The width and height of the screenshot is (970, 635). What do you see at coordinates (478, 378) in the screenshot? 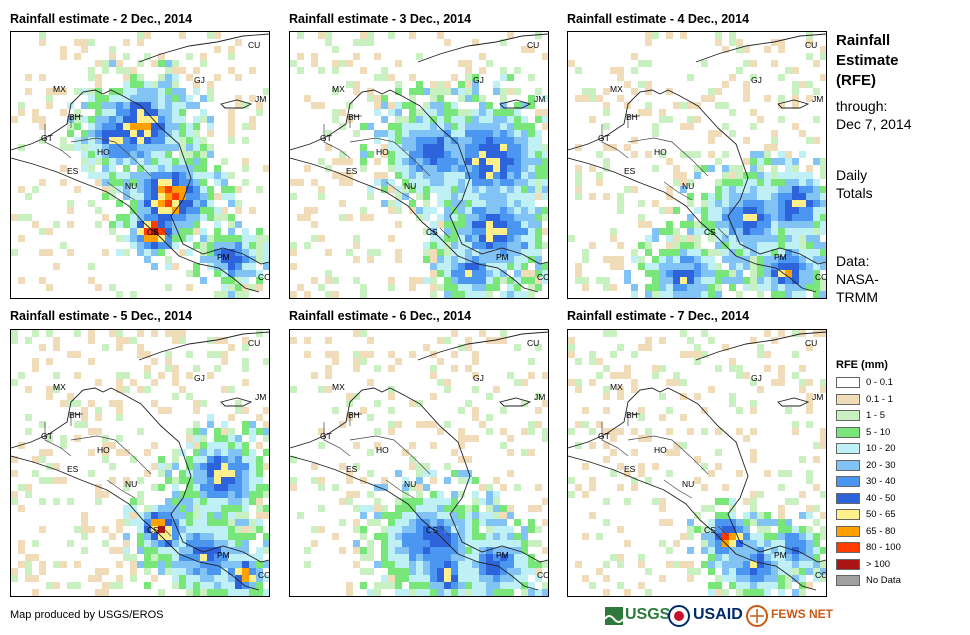
I see `country-label-gj: GJ` at bounding box center [478, 378].